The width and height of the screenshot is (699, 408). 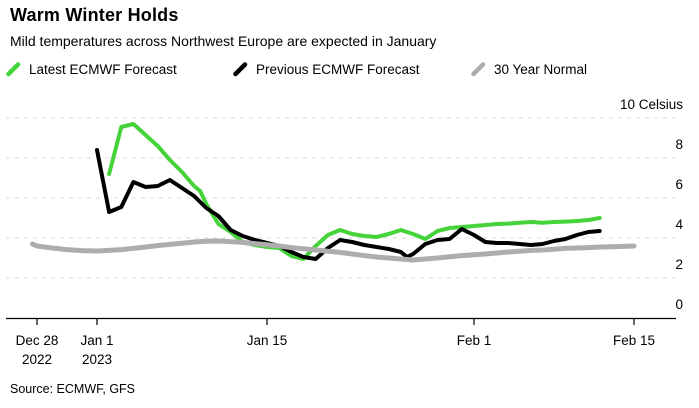 What do you see at coordinates (651, 104) in the screenshot?
I see `y-axis-label-10-celsius: 10 Celsius` at bounding box center [651, 104].